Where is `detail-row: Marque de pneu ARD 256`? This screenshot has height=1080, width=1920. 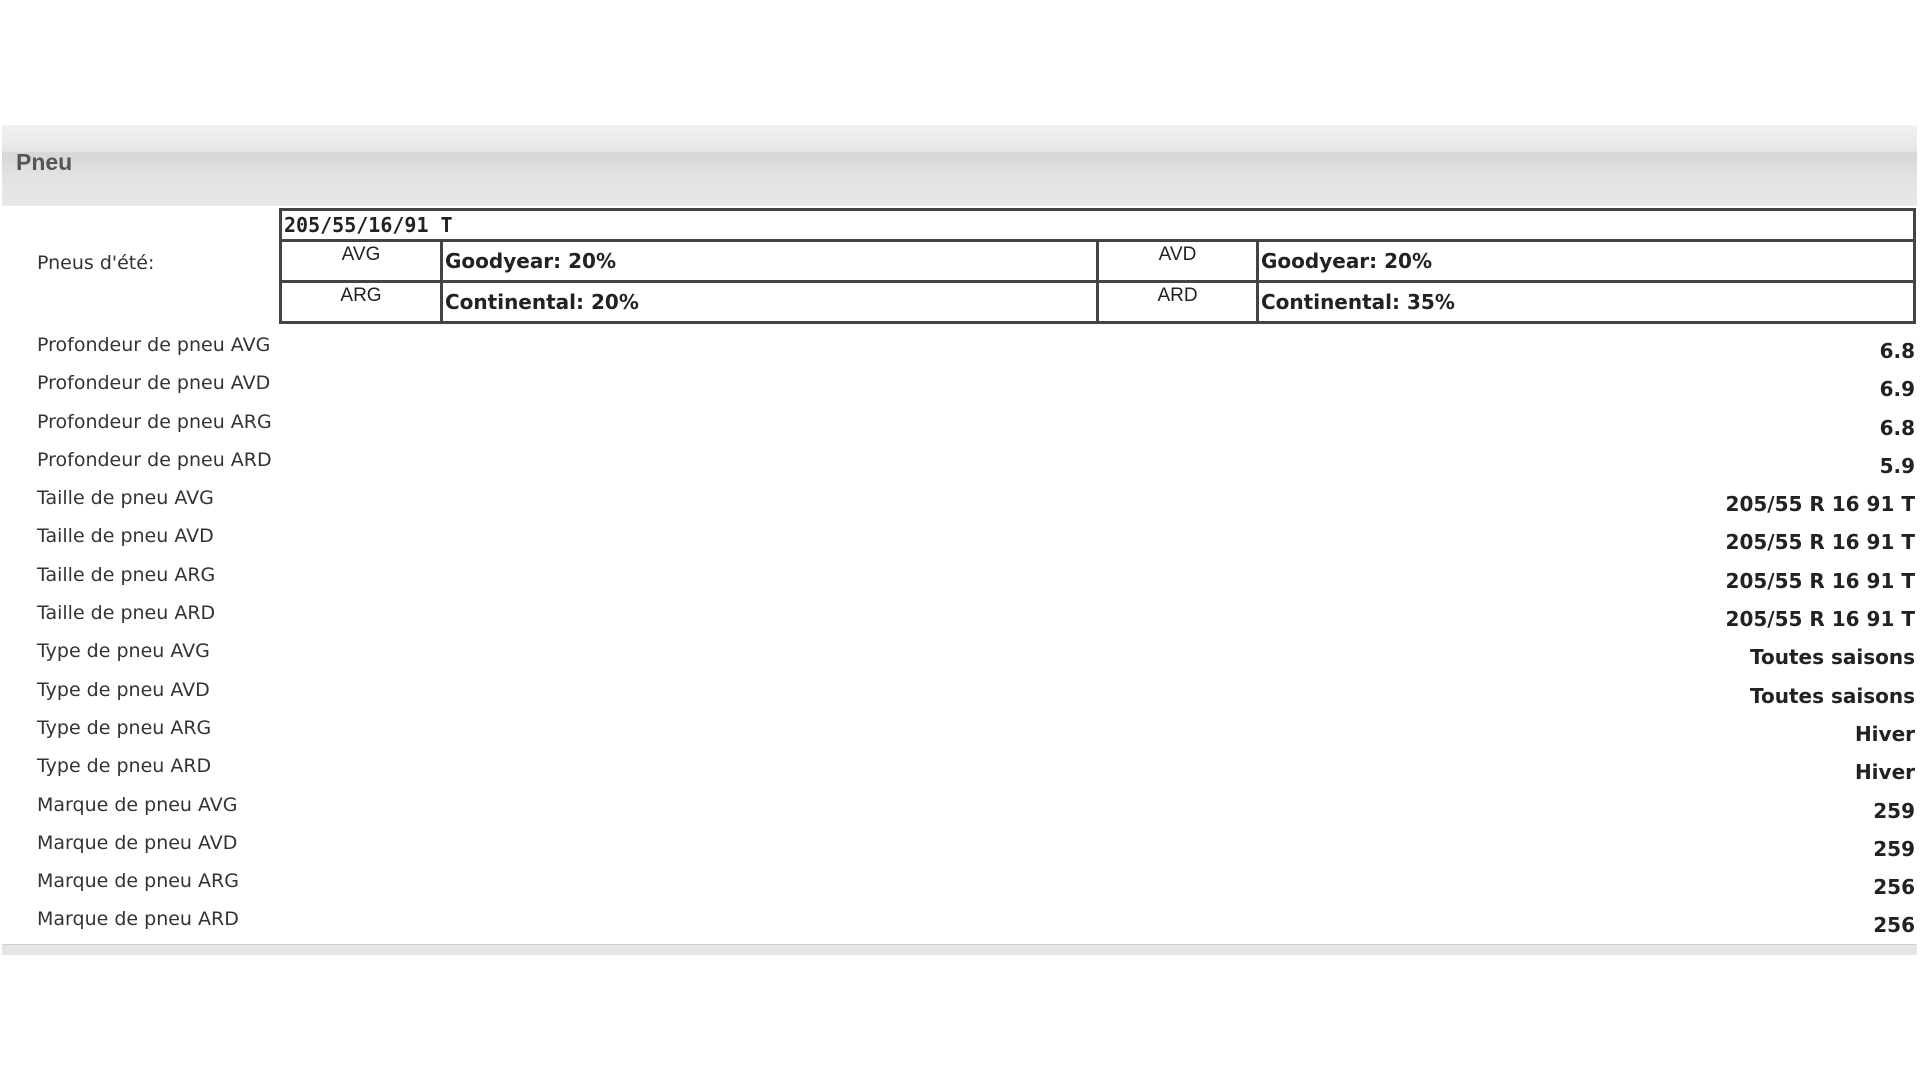
detail-row: Marque de pneu ARD 256 is located at coordinates (958, 927).